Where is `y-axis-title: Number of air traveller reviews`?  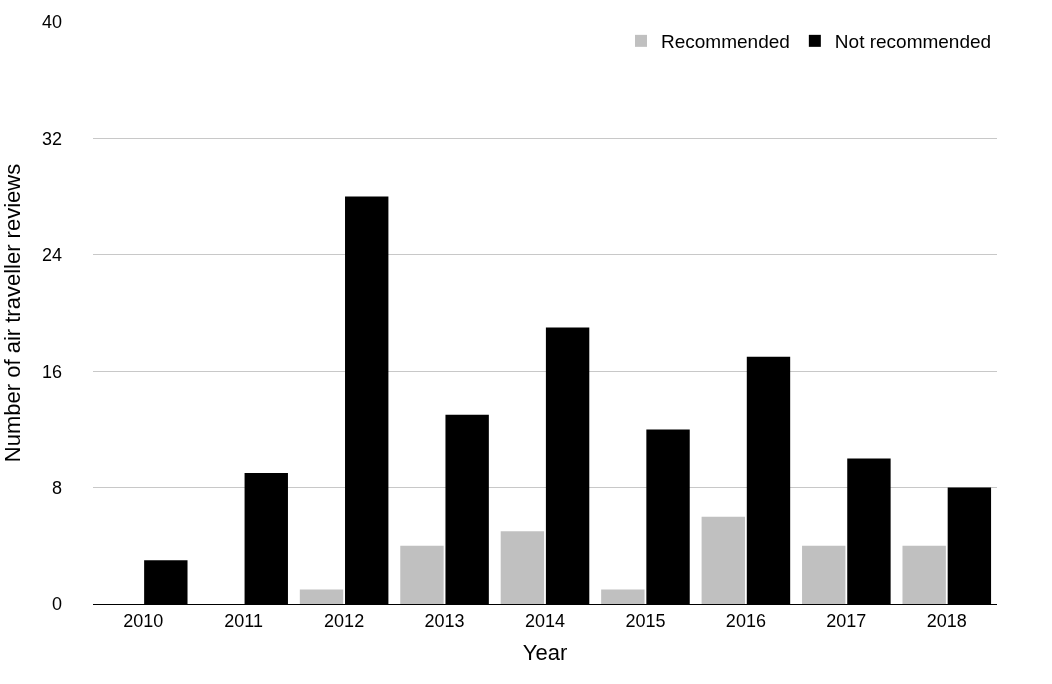 y-axis-title: Number of air traveller reviews is located at coordinates (12, 313).